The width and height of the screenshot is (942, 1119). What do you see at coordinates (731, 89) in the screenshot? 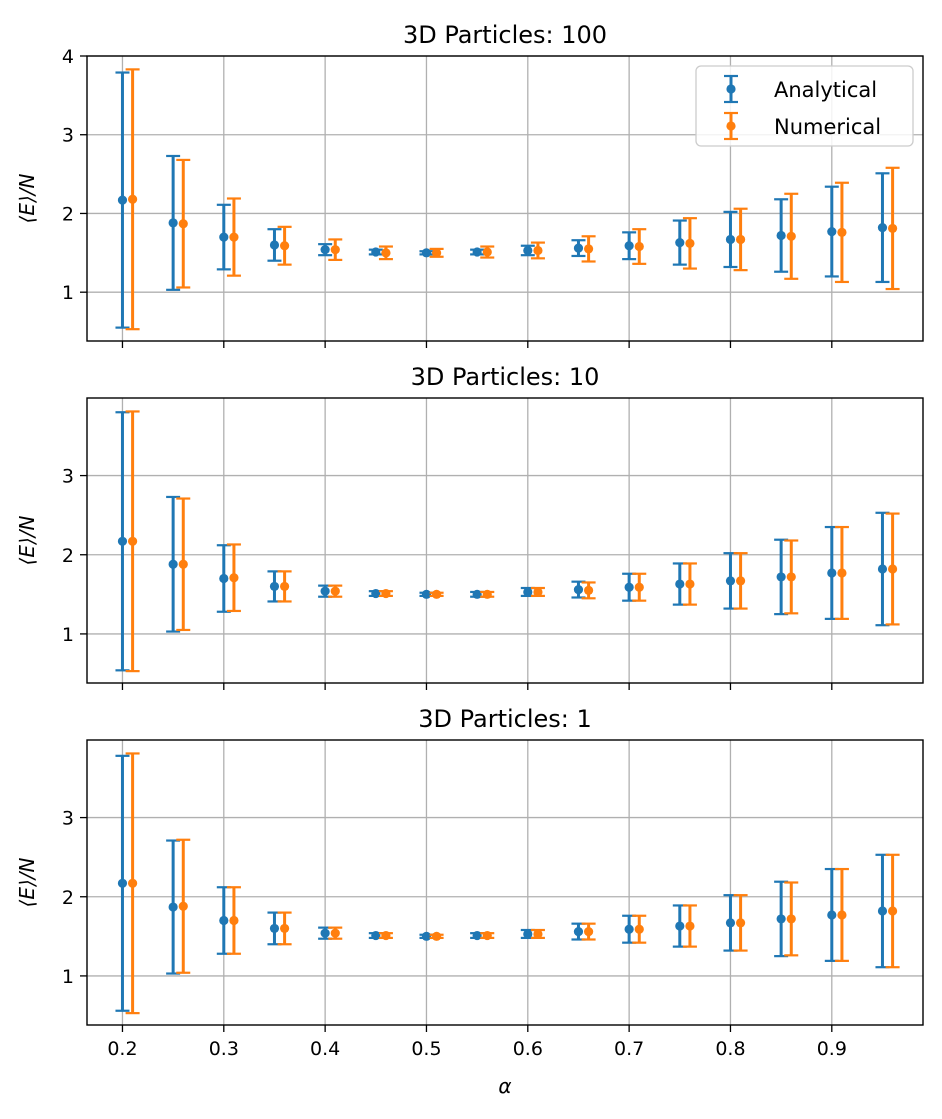
I see `legend-marker-point` at bounding box center [731, 89].